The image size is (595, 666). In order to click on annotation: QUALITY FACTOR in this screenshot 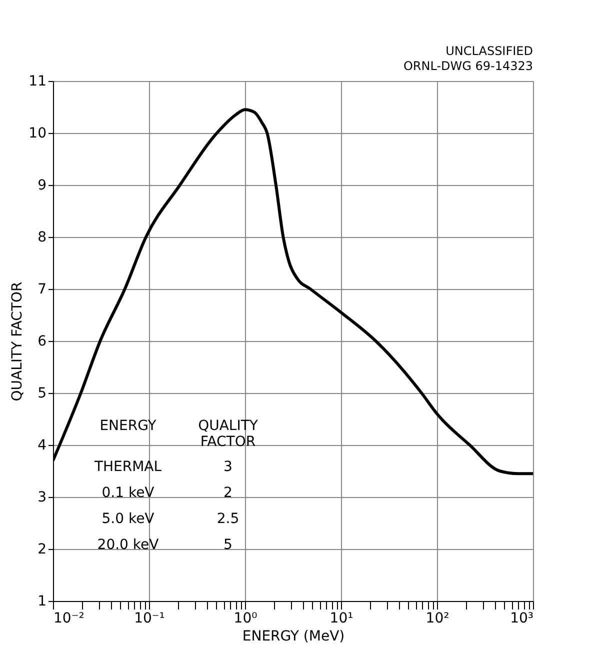, I will do `click(228, 434)`.